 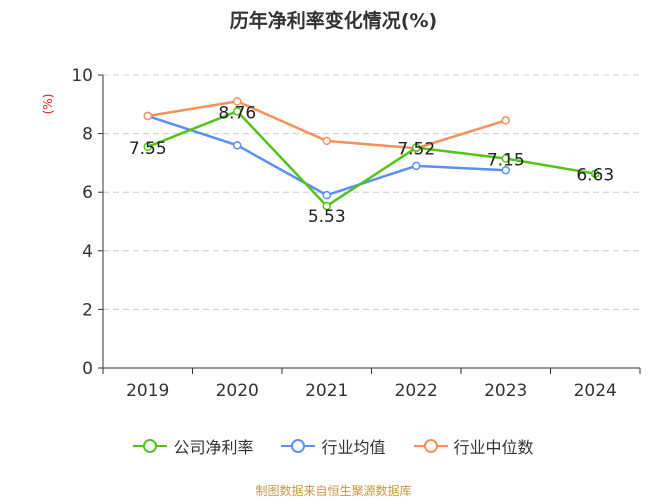 What do you see at coordinates (87, 252) in the screenshot?
I see `y-tick-label: 4` at bounding box center [87, 252].